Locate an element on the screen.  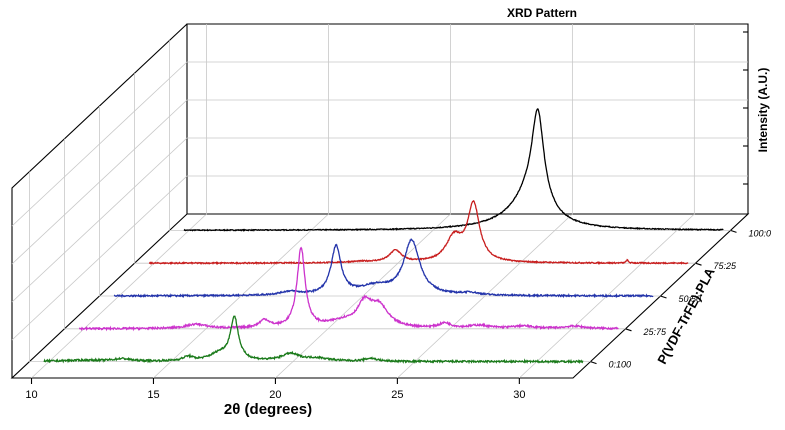
x-tick-labels: 10 15 20 25 30 is located at coordinates (275, 395).